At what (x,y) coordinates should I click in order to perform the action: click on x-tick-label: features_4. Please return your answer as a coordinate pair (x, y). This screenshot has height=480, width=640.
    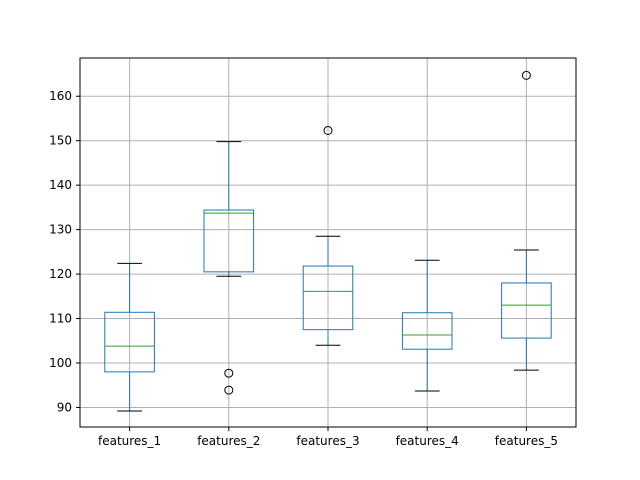
    Looking at the image, I should click on (427, 441).